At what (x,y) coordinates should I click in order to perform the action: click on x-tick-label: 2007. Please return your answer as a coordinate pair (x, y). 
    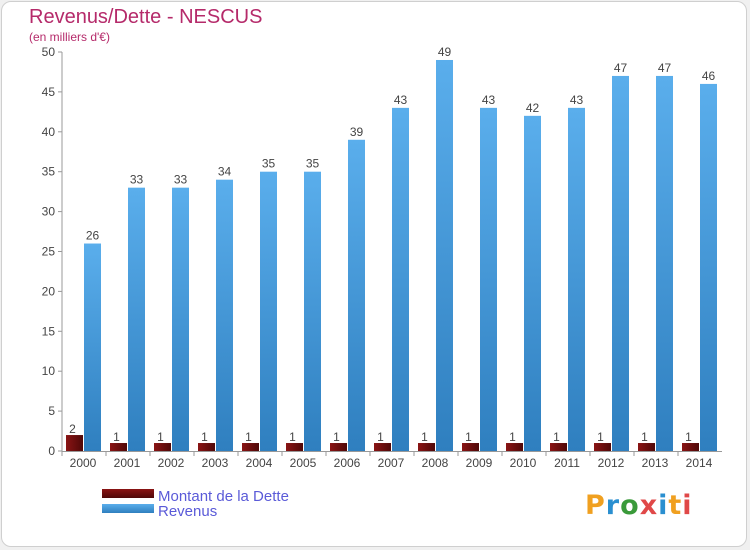
    Looking at the image, I should click on (391, 463).